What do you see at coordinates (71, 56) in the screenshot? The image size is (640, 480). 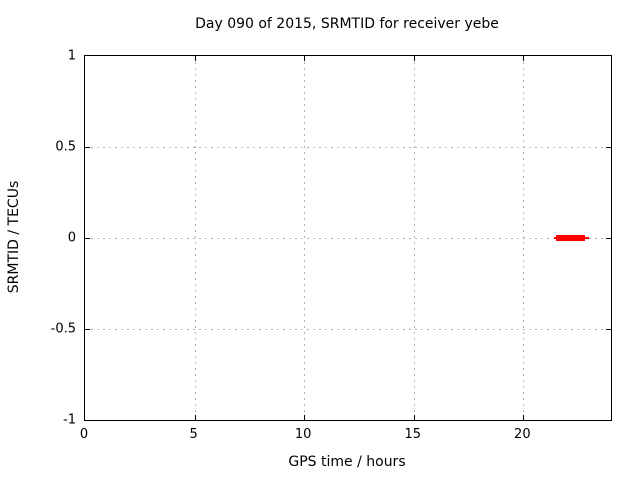 I see `y-tick-label: 1` at bounding box center [71, 56].